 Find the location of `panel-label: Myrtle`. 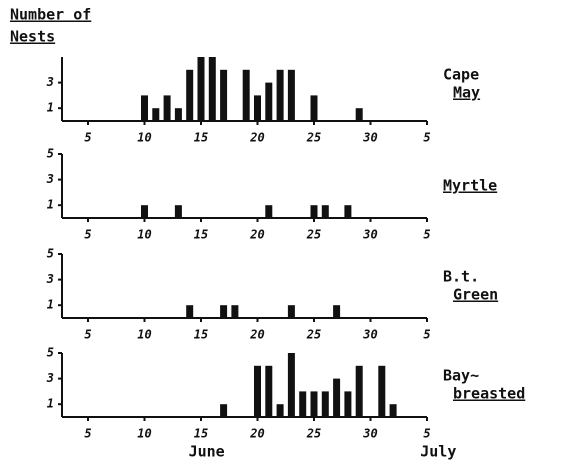

panel-label: Myrtle is located at coordinates (470, 186).